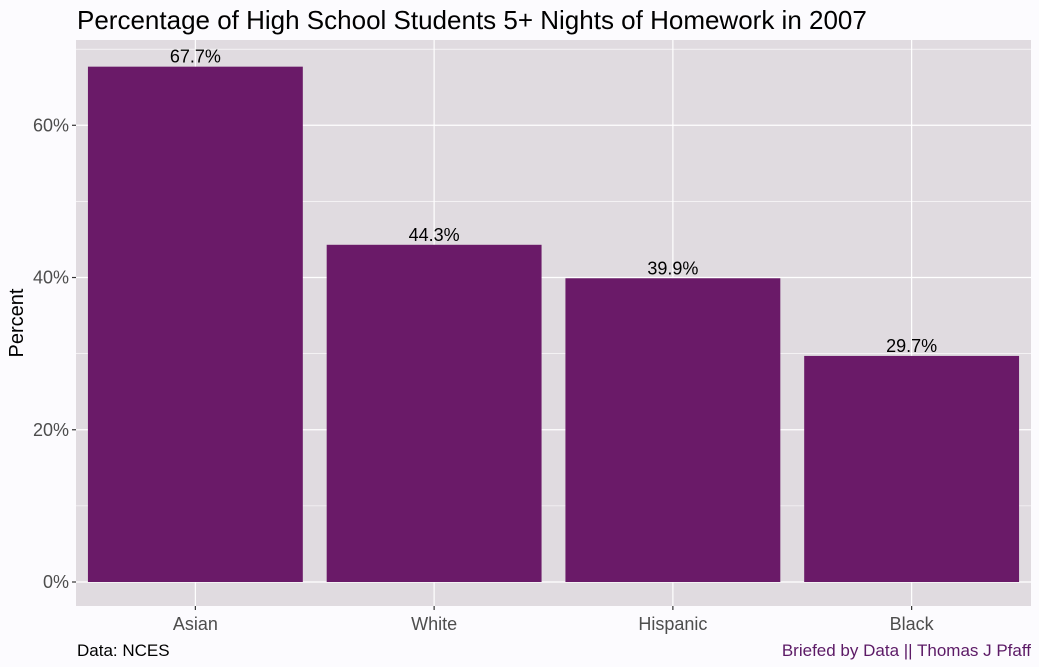 This screenshot has height=667, width=1039. Describe the element at coordinates (554, 620) in the screenshot. I see `x-axis: Asian White Hispanic Black` at that location.